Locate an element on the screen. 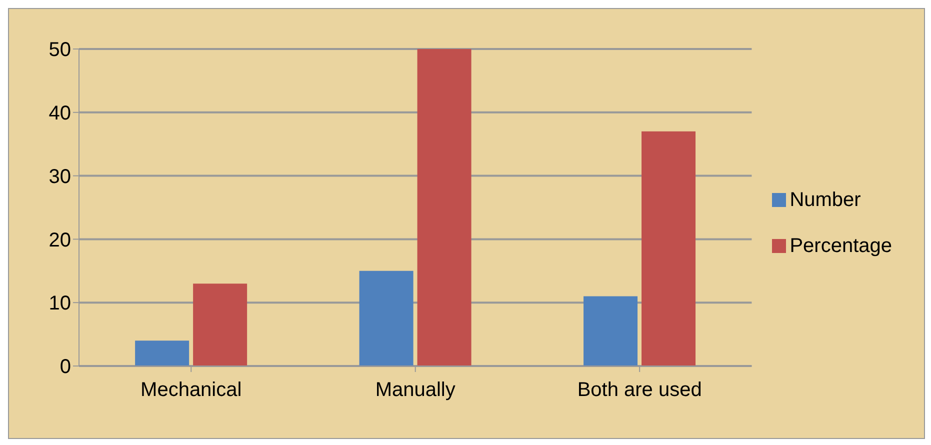 The width and height of the screenshot is (931, 445). y-tick-label: 30 is located at coordinates (59, 177).